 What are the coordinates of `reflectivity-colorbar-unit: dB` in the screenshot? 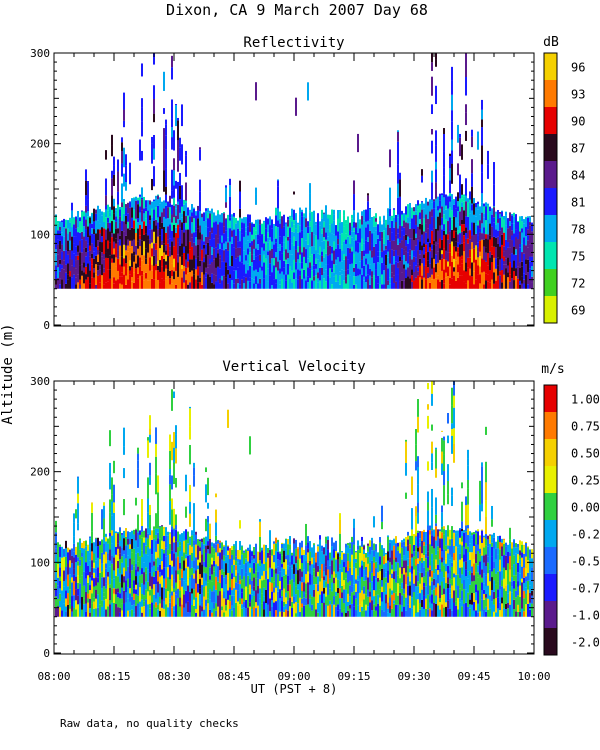 It's located at (551, 42).